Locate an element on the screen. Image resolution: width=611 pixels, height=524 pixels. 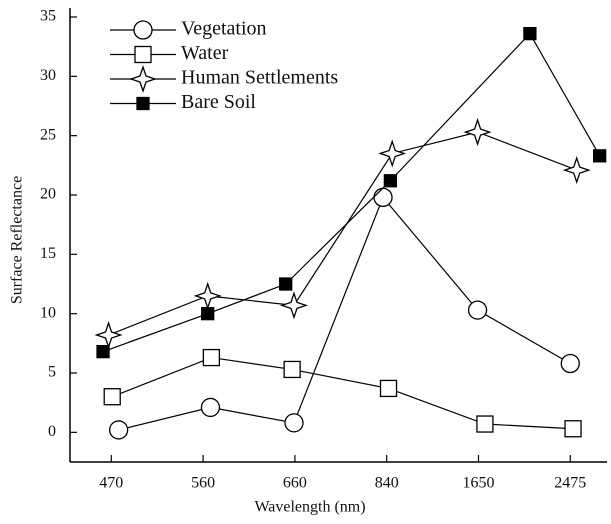
x-tick-label: 660 is located at coordinates (295, 483).